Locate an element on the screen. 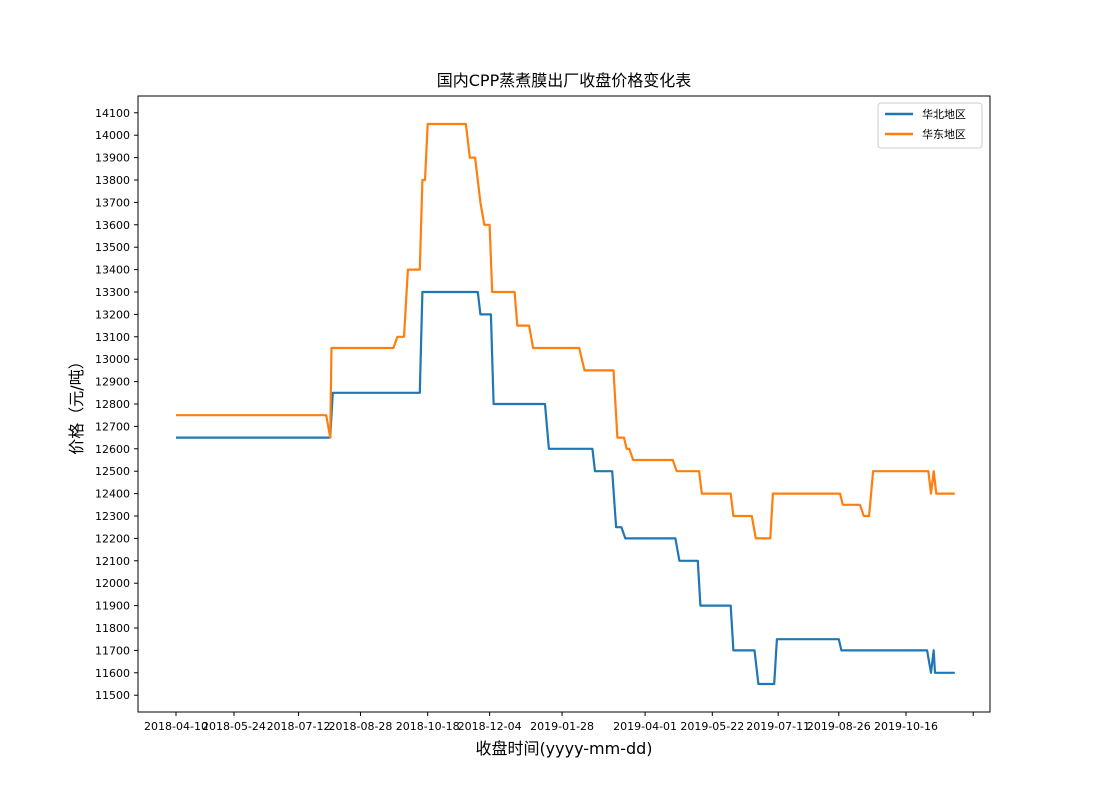  y-tick-label: 12100 is located at coordinates (112, 561).